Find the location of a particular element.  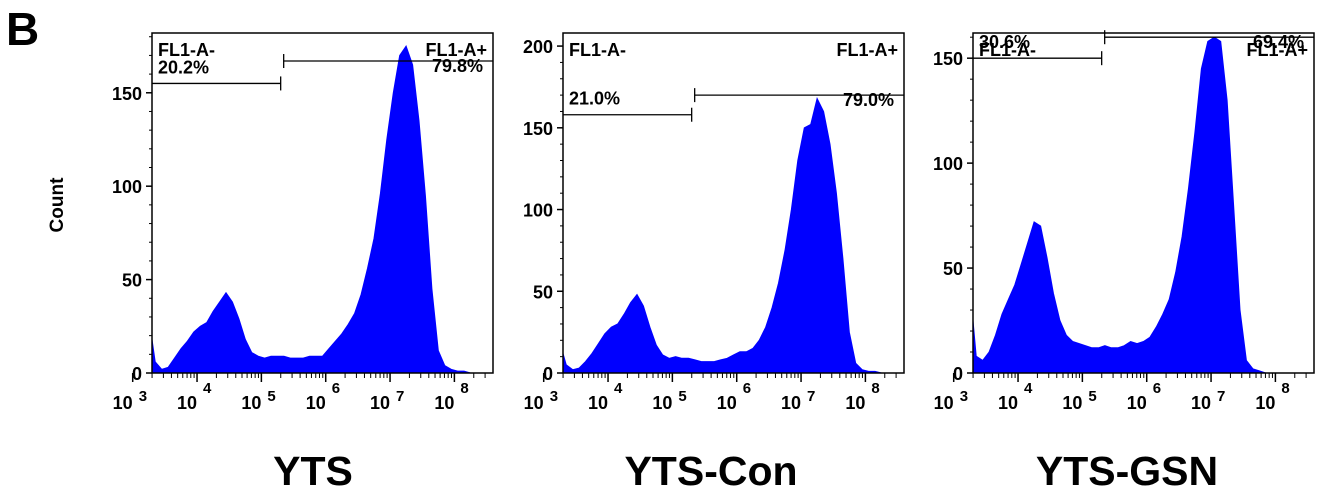

histogram-area is located at coordinates (731, 235).